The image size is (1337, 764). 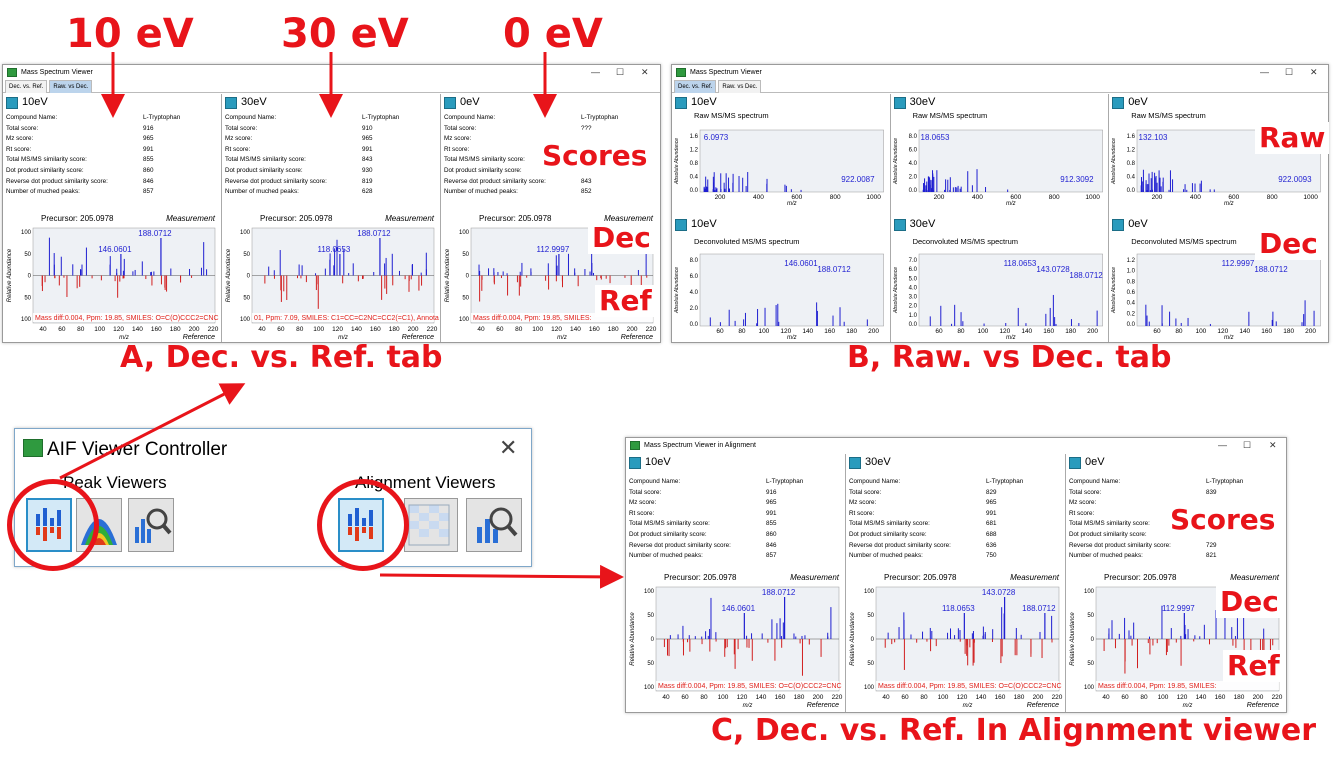 I want to click on score-key: Total score:, so click(x=241, y=128).